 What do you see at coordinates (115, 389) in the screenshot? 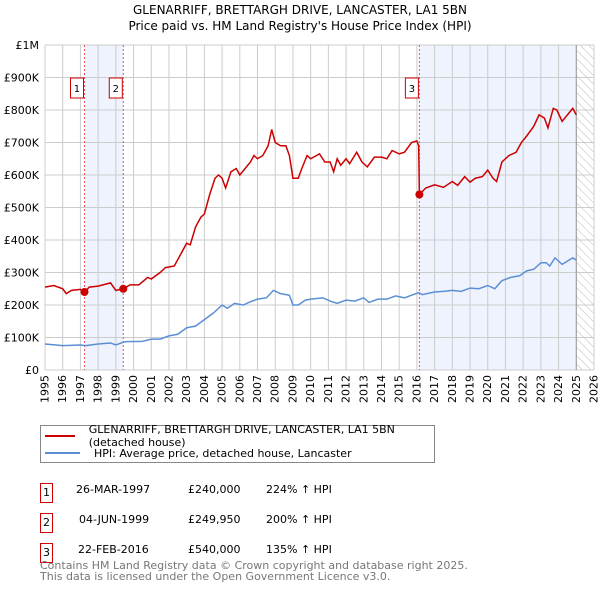
I see `x-tick-label: 1999` at bounding box center [115, 389].